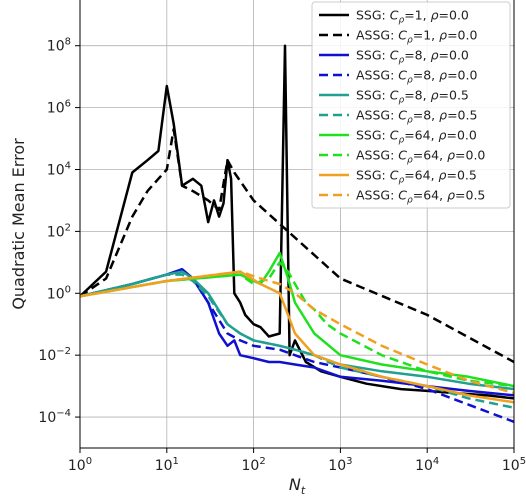 This screenshot has width=526, height=498. What do you see at coordinates (303, 490) in the screenshot?
I see `x-axis-label-sub: t` at bounding box center [303, 490].